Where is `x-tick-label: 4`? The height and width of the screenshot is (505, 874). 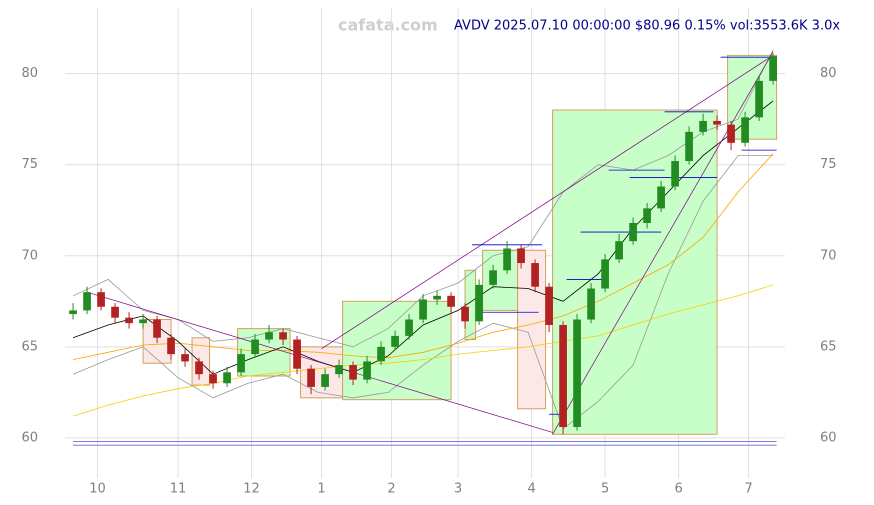 x-tick-label: 4 is located at coordinates (531, 489).